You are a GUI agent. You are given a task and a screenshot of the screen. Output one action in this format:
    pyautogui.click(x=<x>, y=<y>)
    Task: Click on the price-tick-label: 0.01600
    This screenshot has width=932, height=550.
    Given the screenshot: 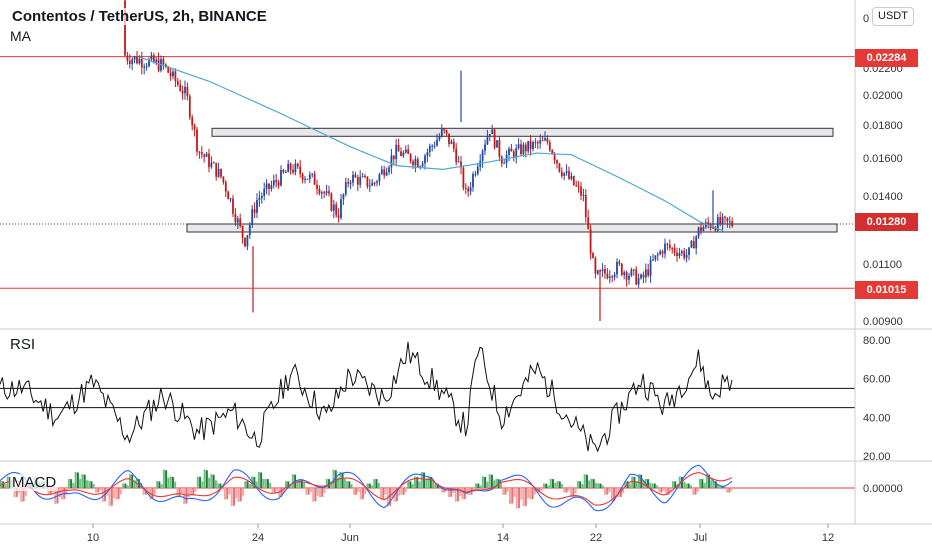 What is the action you would take?
    pyautogui.click(x=883, y=159)
    